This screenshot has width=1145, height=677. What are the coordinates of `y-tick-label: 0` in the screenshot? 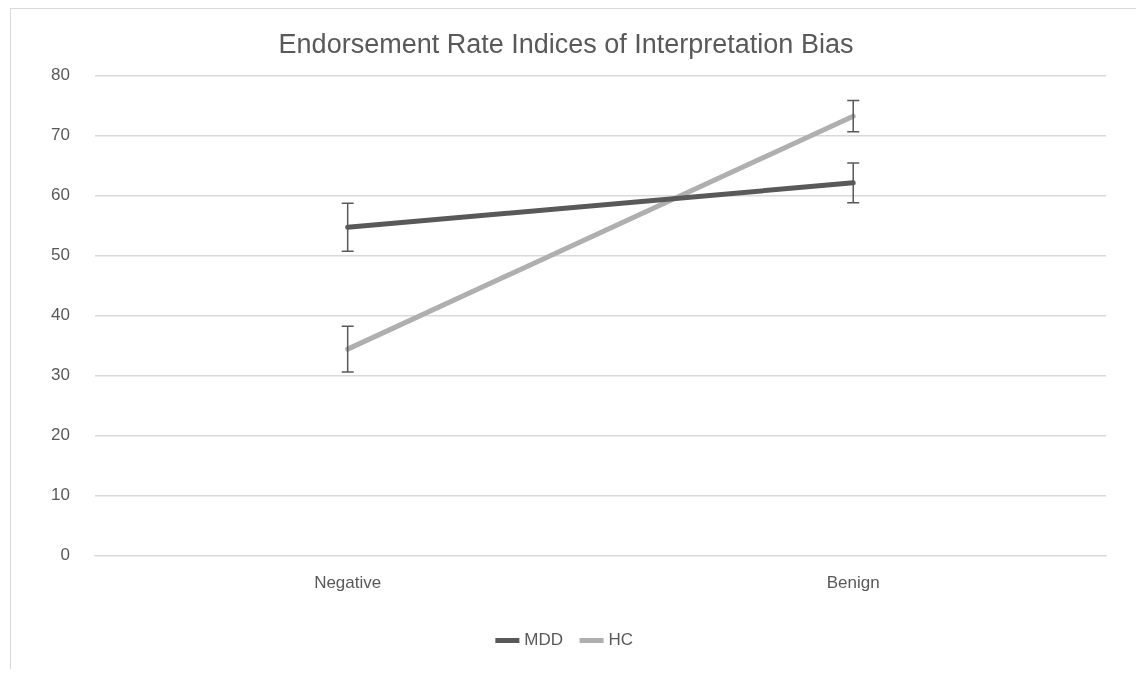 It's located at (65, 555).